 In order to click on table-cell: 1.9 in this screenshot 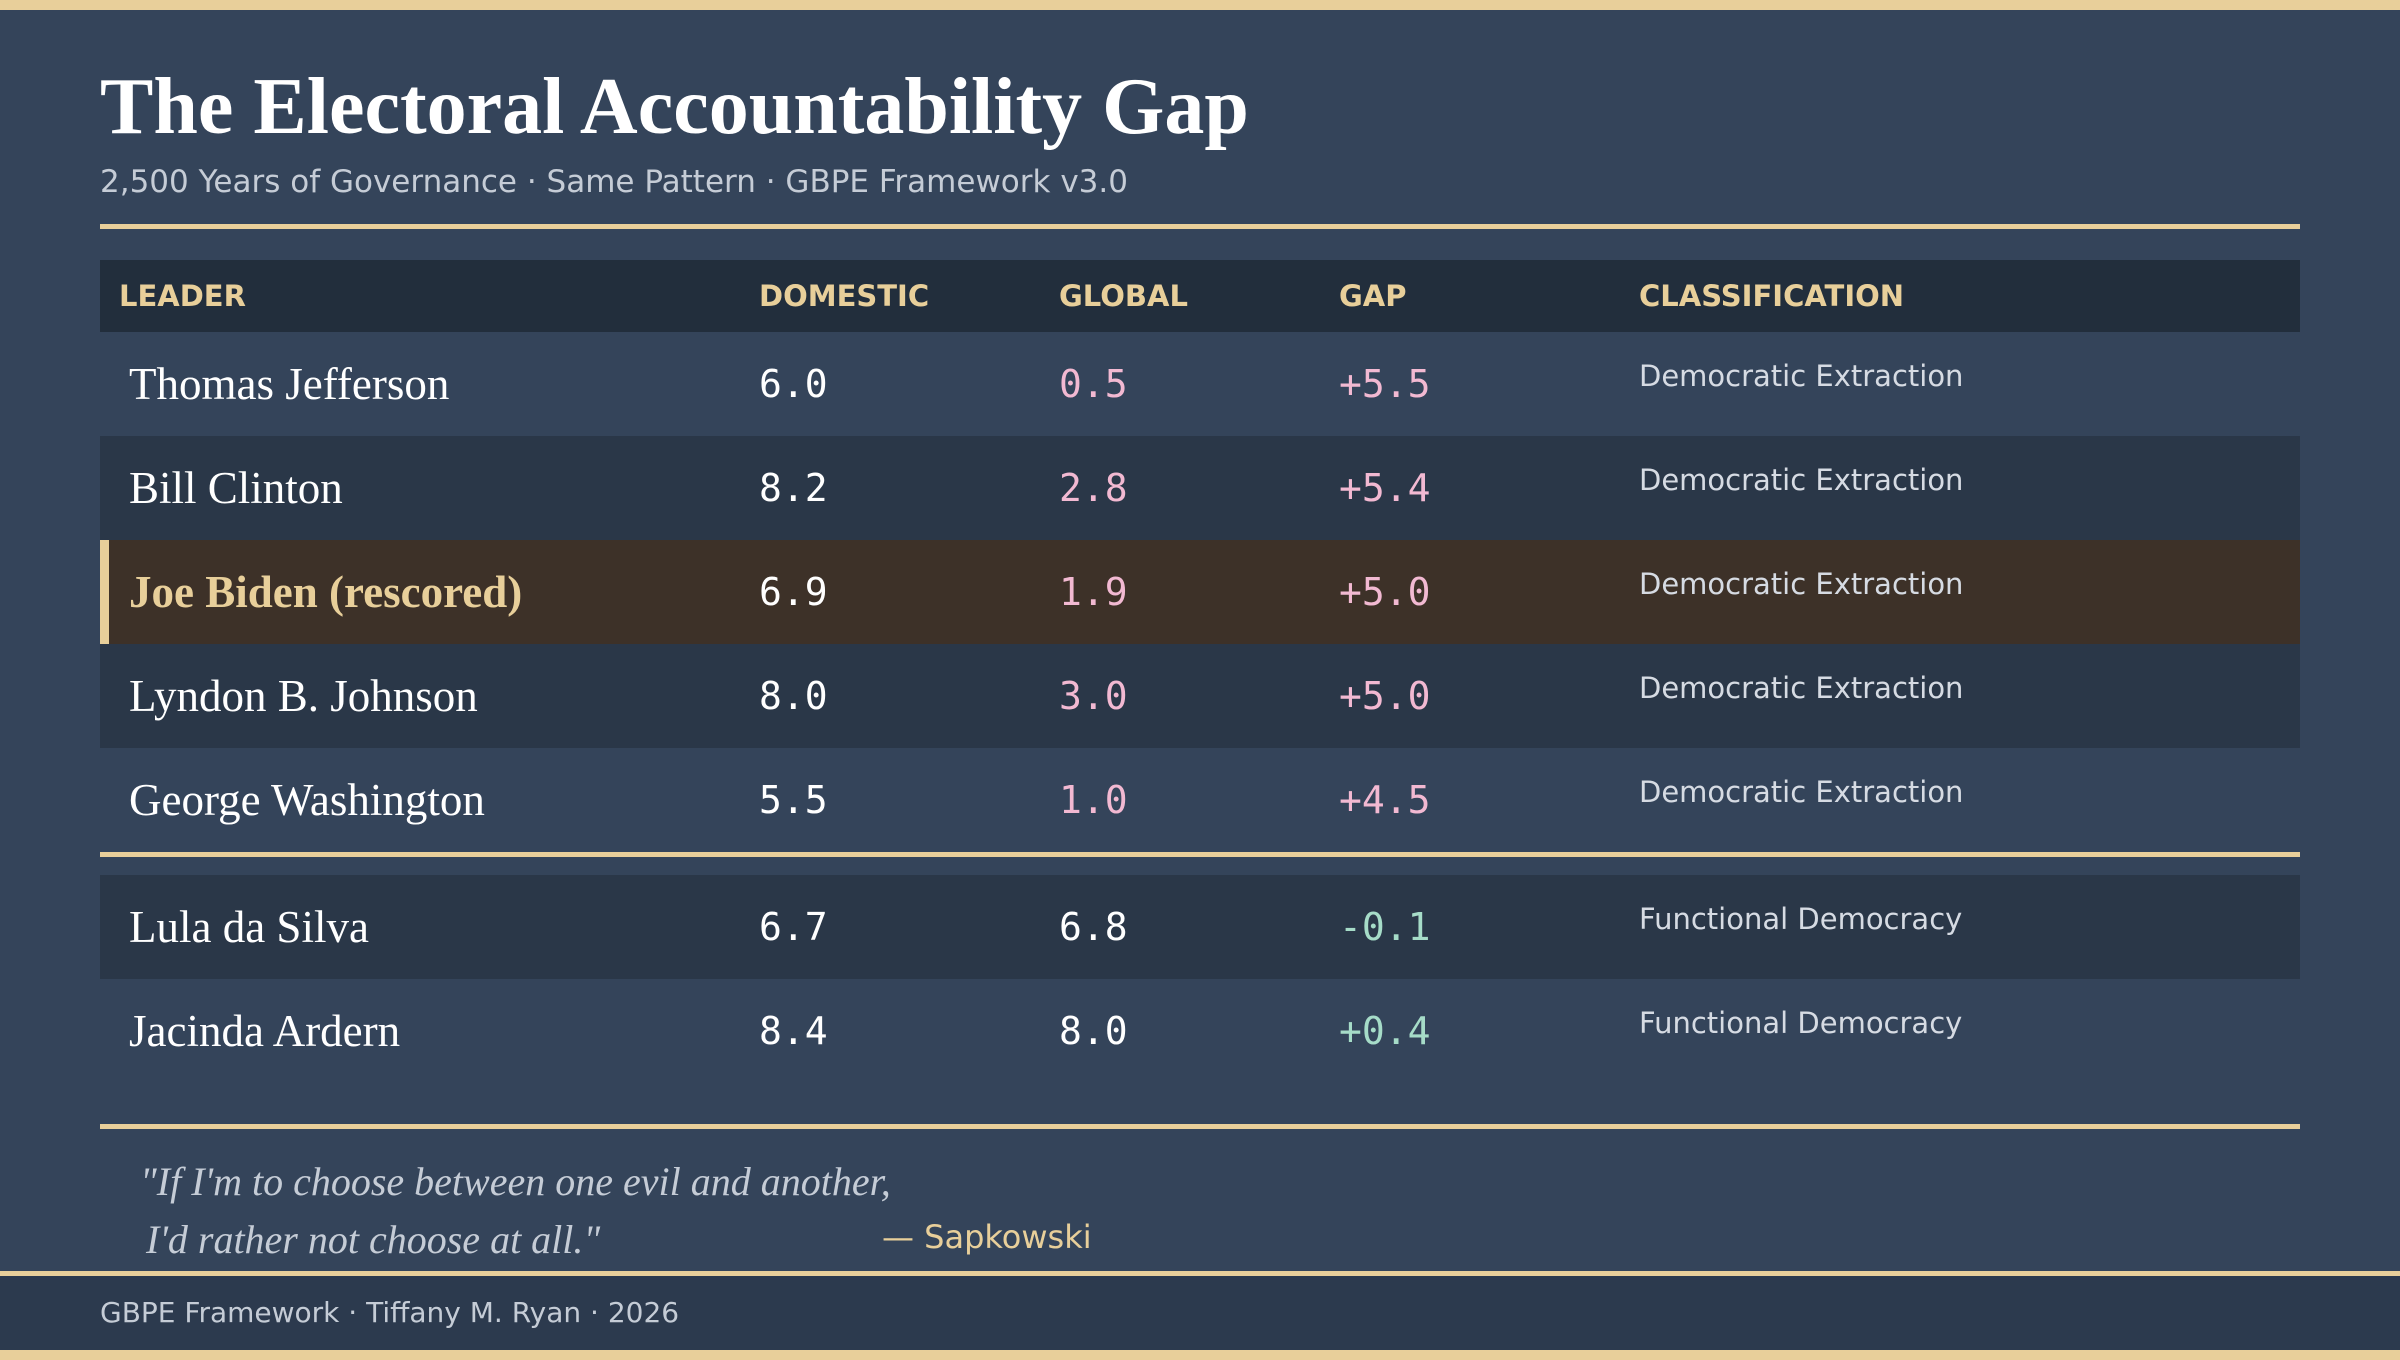, I will do `click(1093, 592)`.